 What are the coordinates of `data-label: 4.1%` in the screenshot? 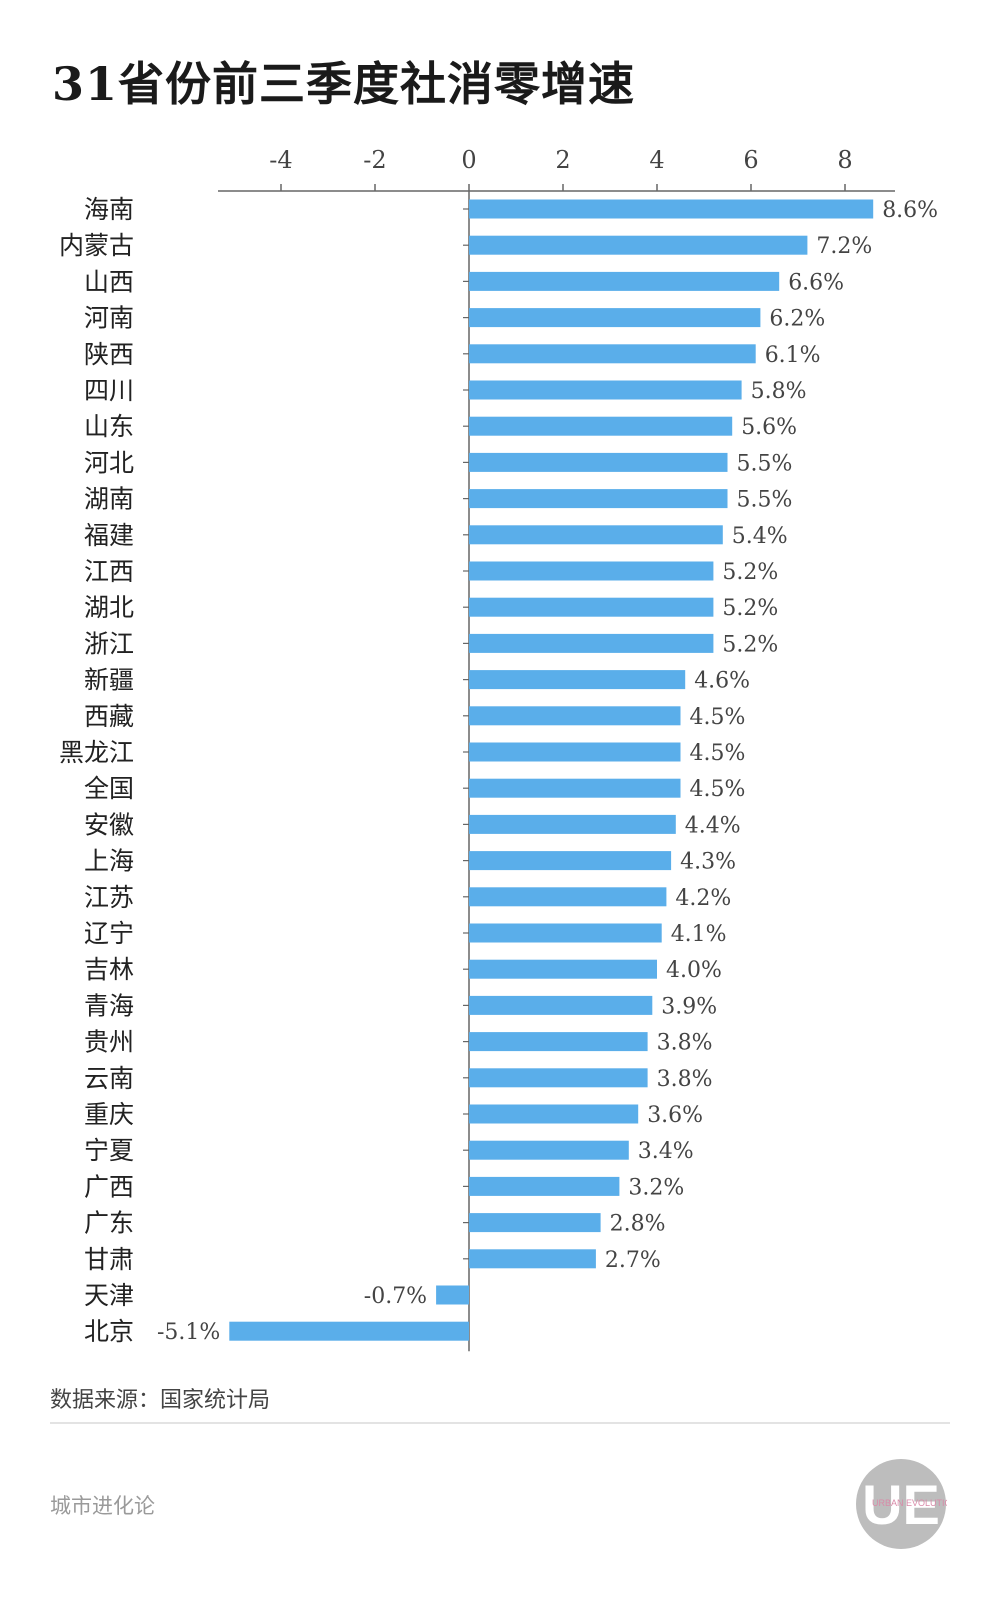 It's located at (699, 934).